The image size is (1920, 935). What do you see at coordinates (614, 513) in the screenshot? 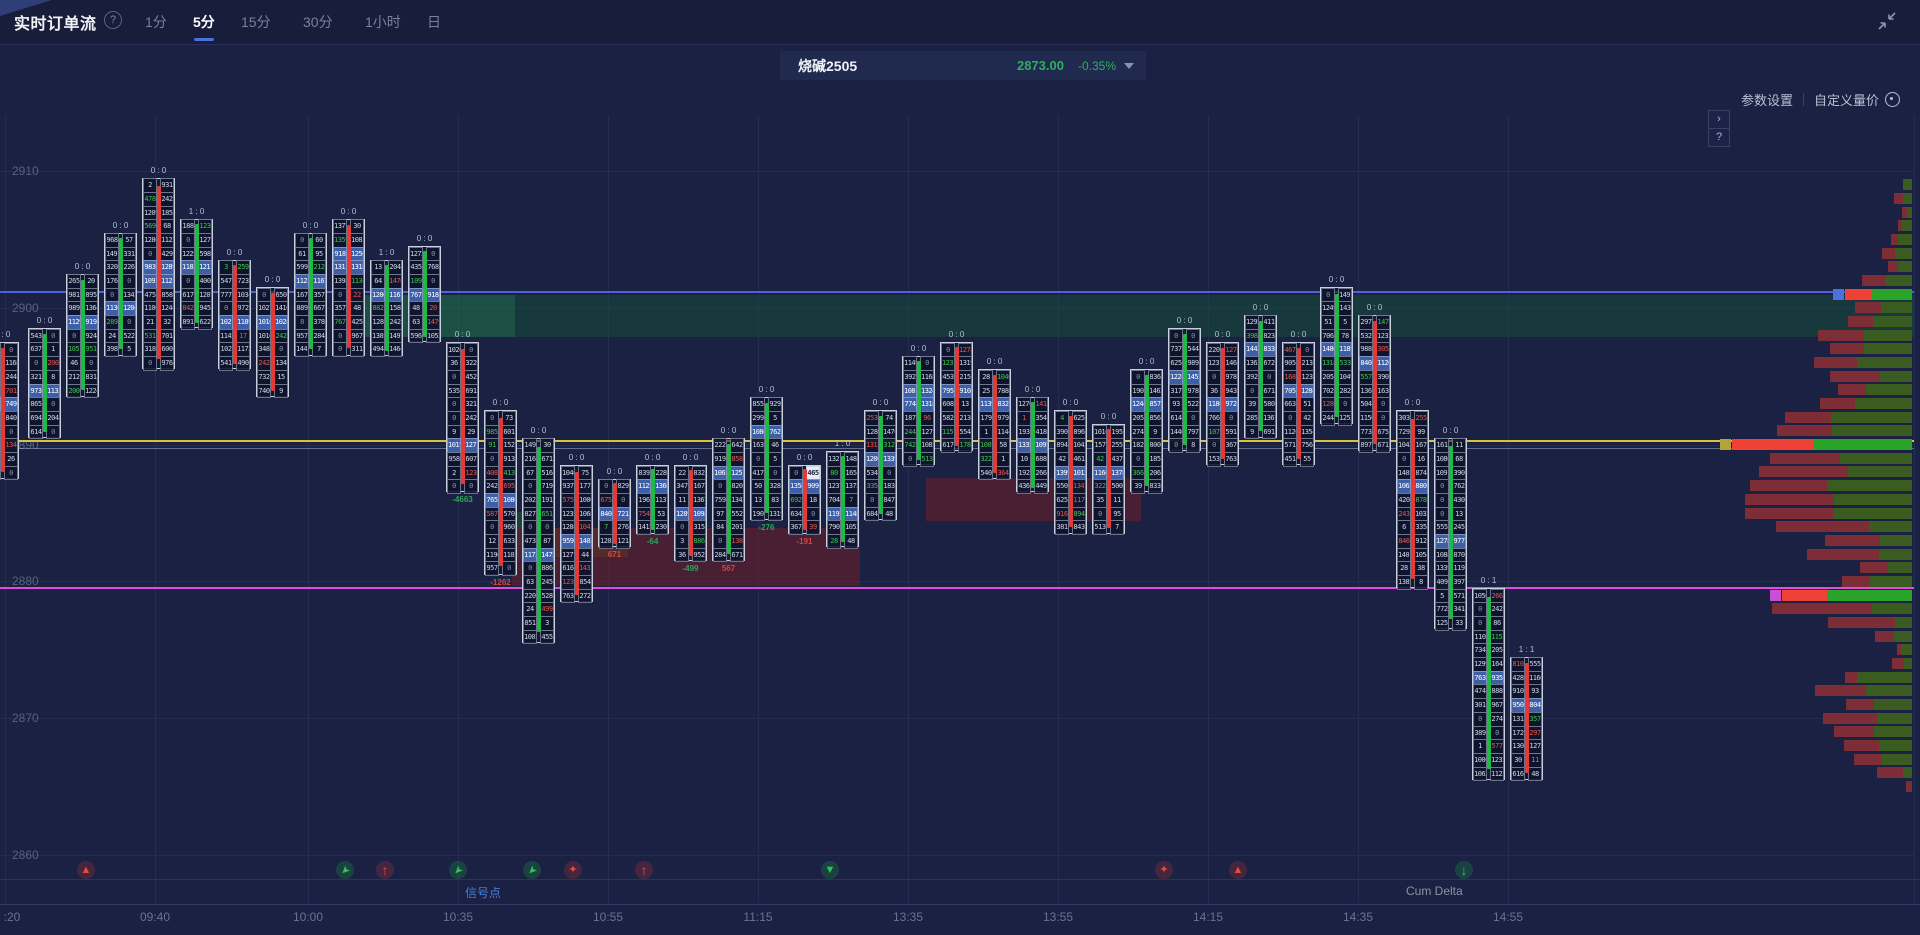
I see `footprint-candle: 0829675084072172761202121` at bounding box center [614, 513].